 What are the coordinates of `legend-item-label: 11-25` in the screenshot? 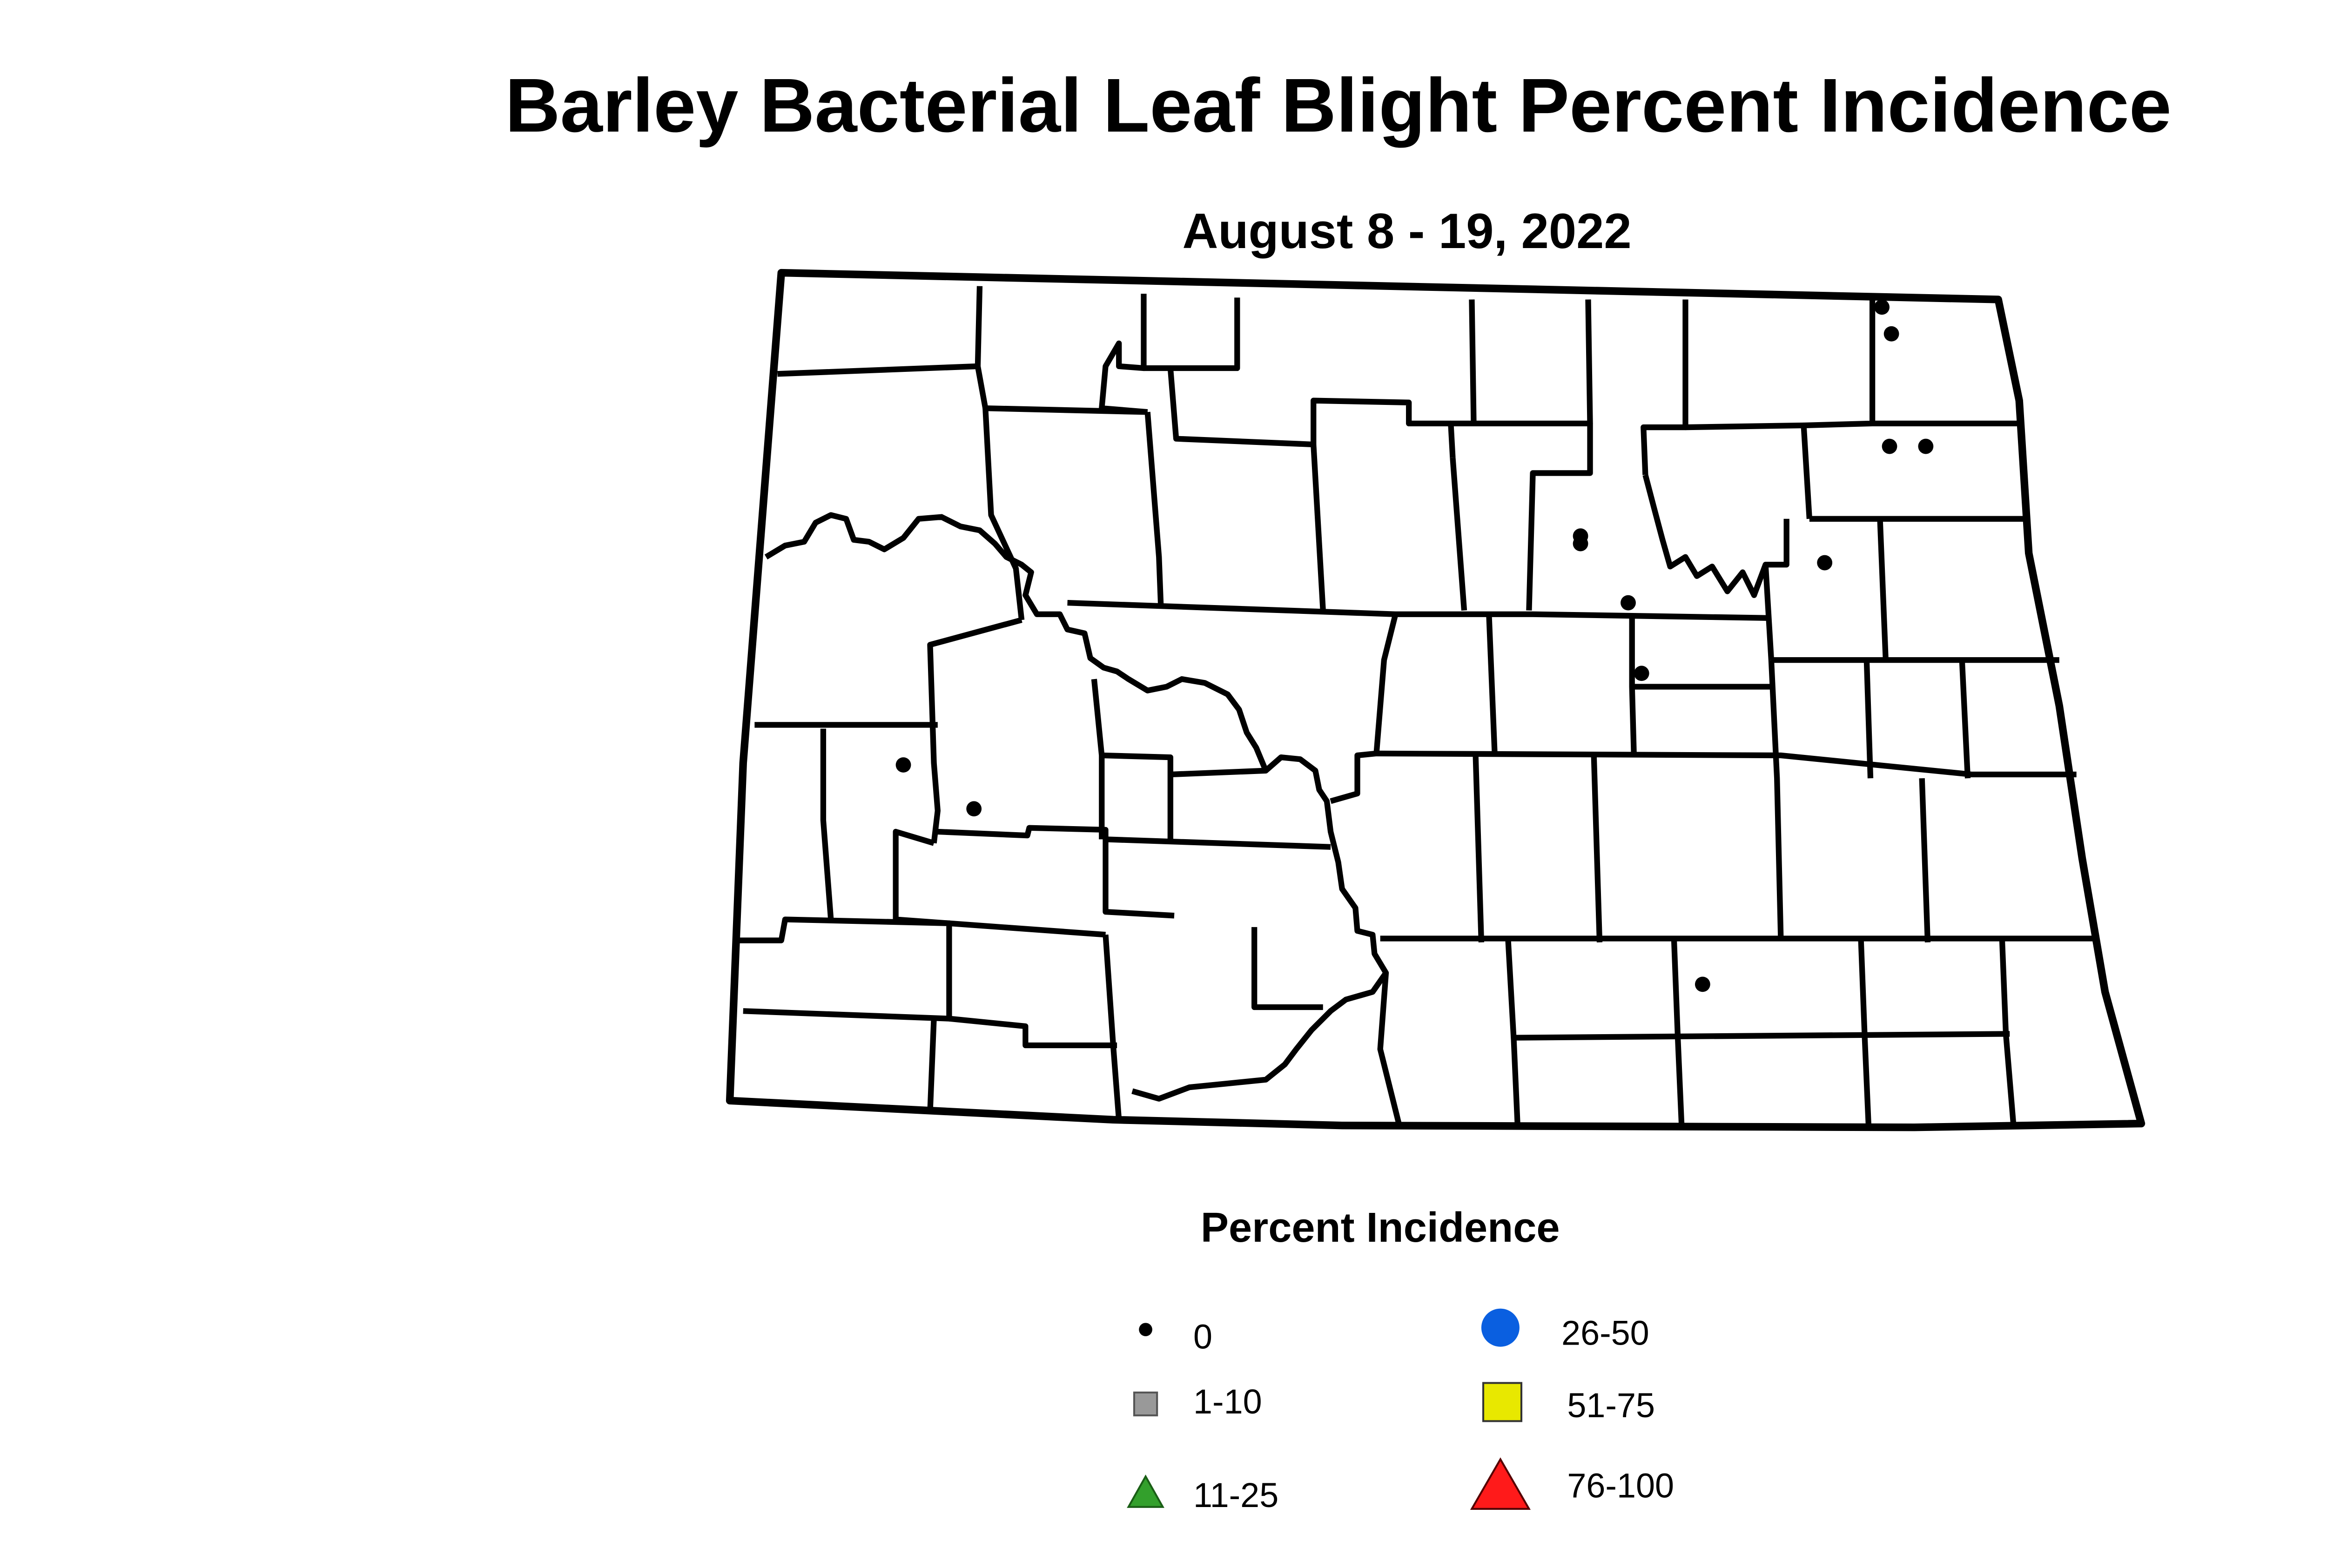 It's located at (1235, 1495).